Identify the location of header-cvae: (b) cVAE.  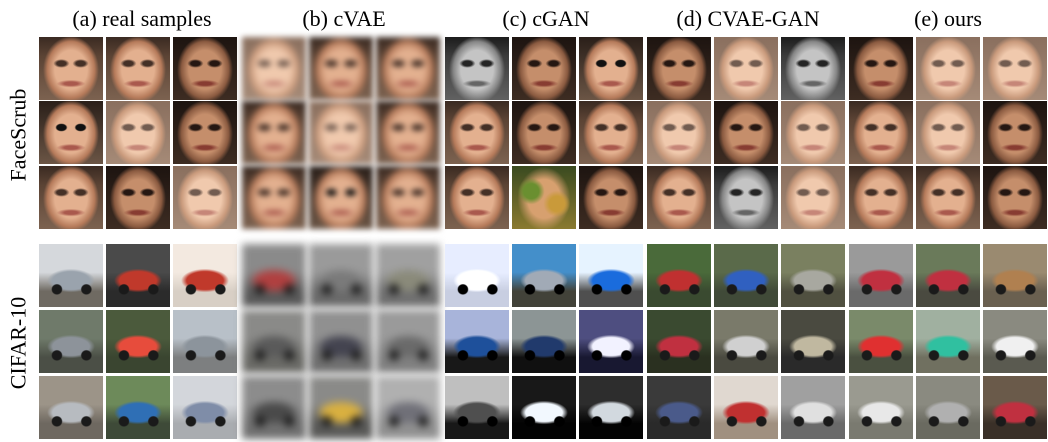
(344, 18).